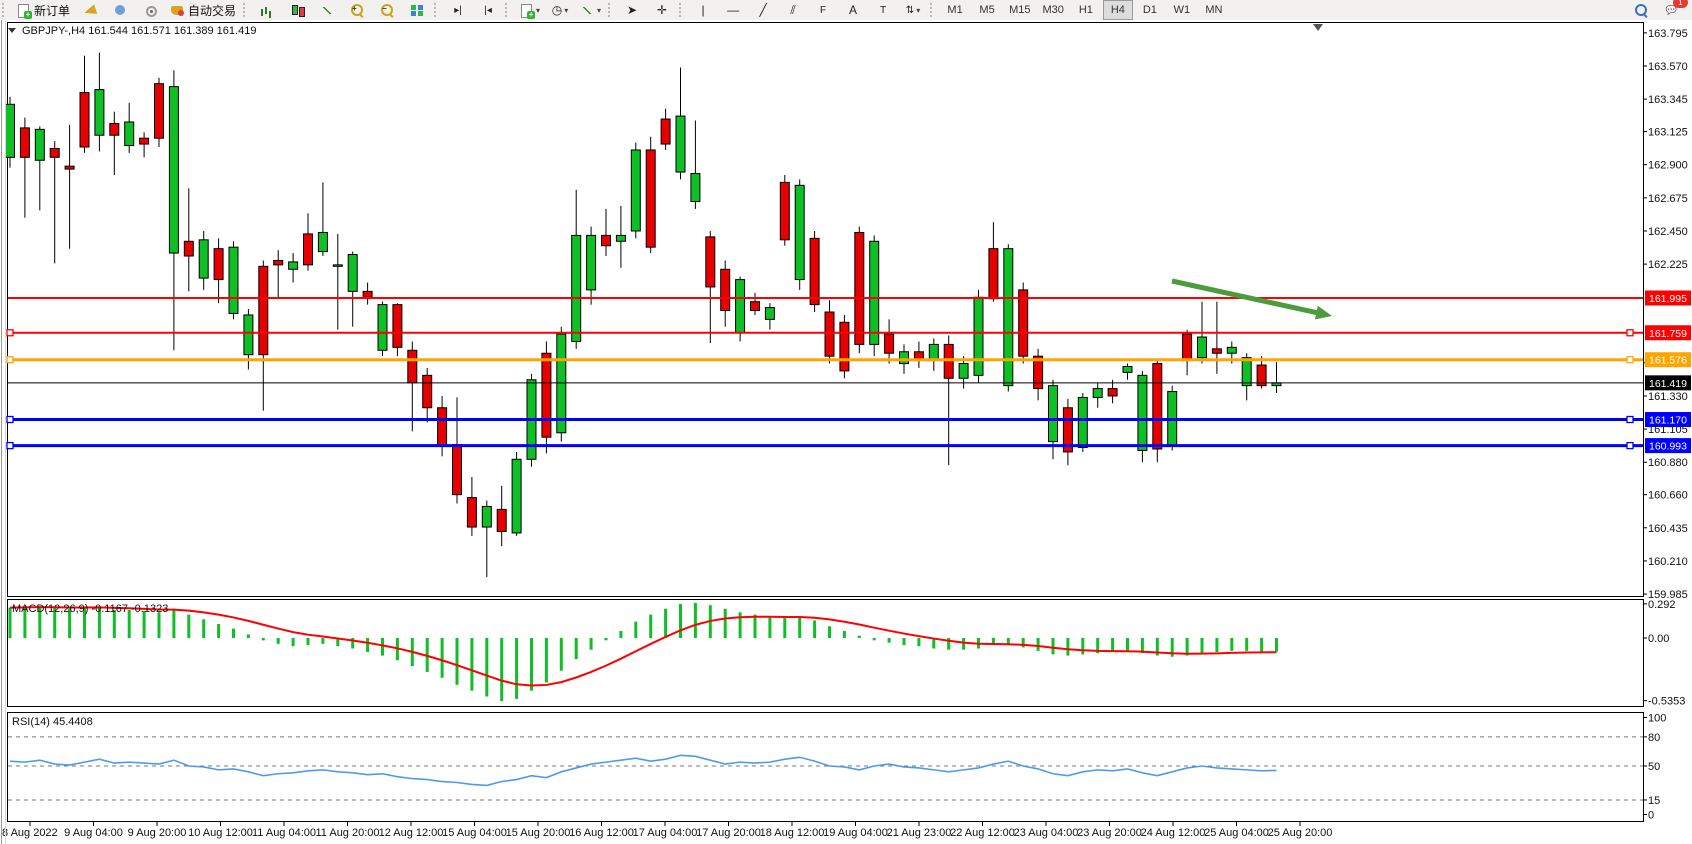  I want to click on crosshair-button: ✛, so click(662, 10).